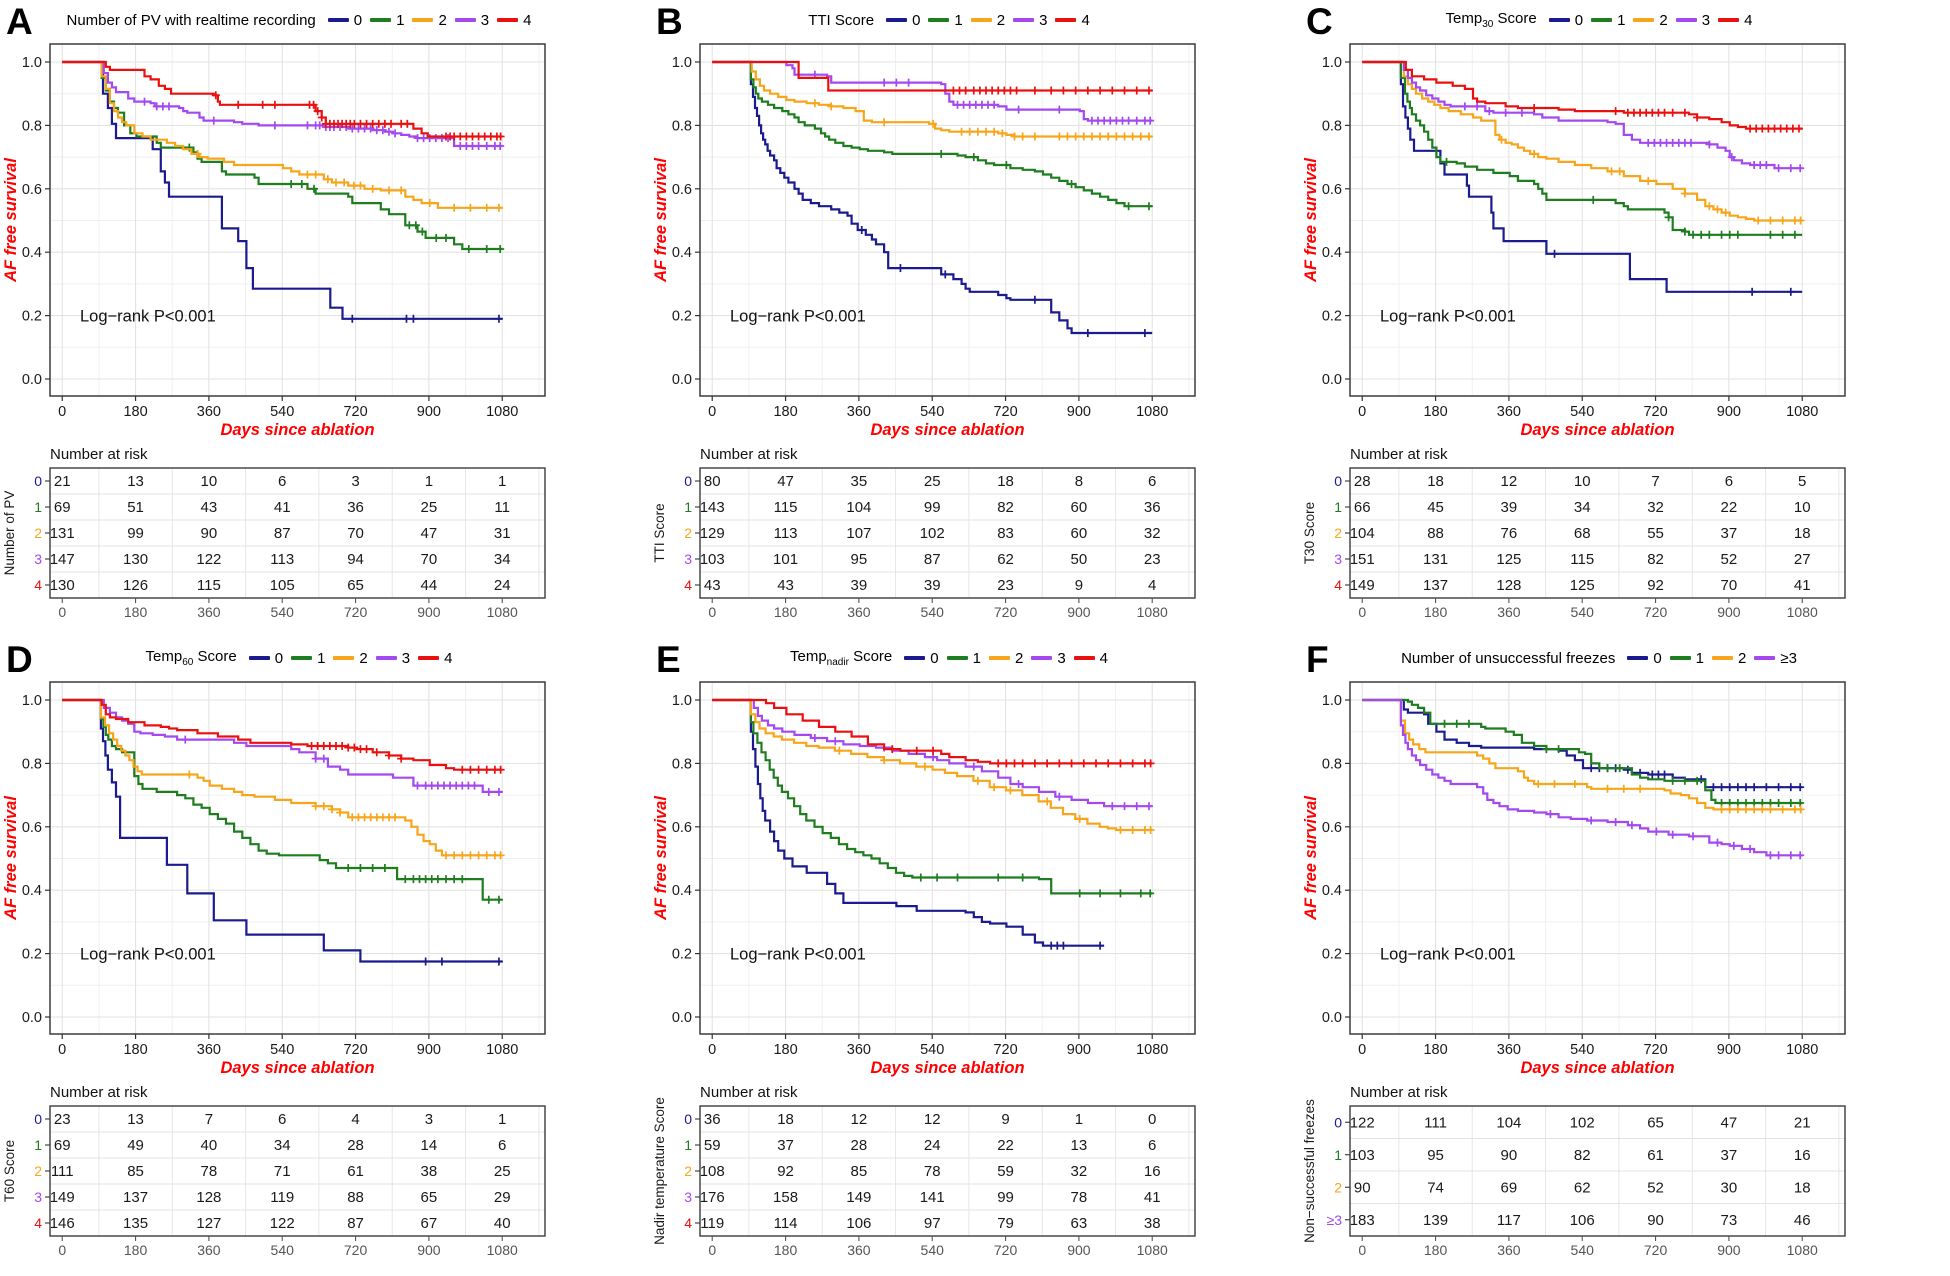 The image size is (1950, 1276). I want to click on risk-value: 80, so click(712, 481).